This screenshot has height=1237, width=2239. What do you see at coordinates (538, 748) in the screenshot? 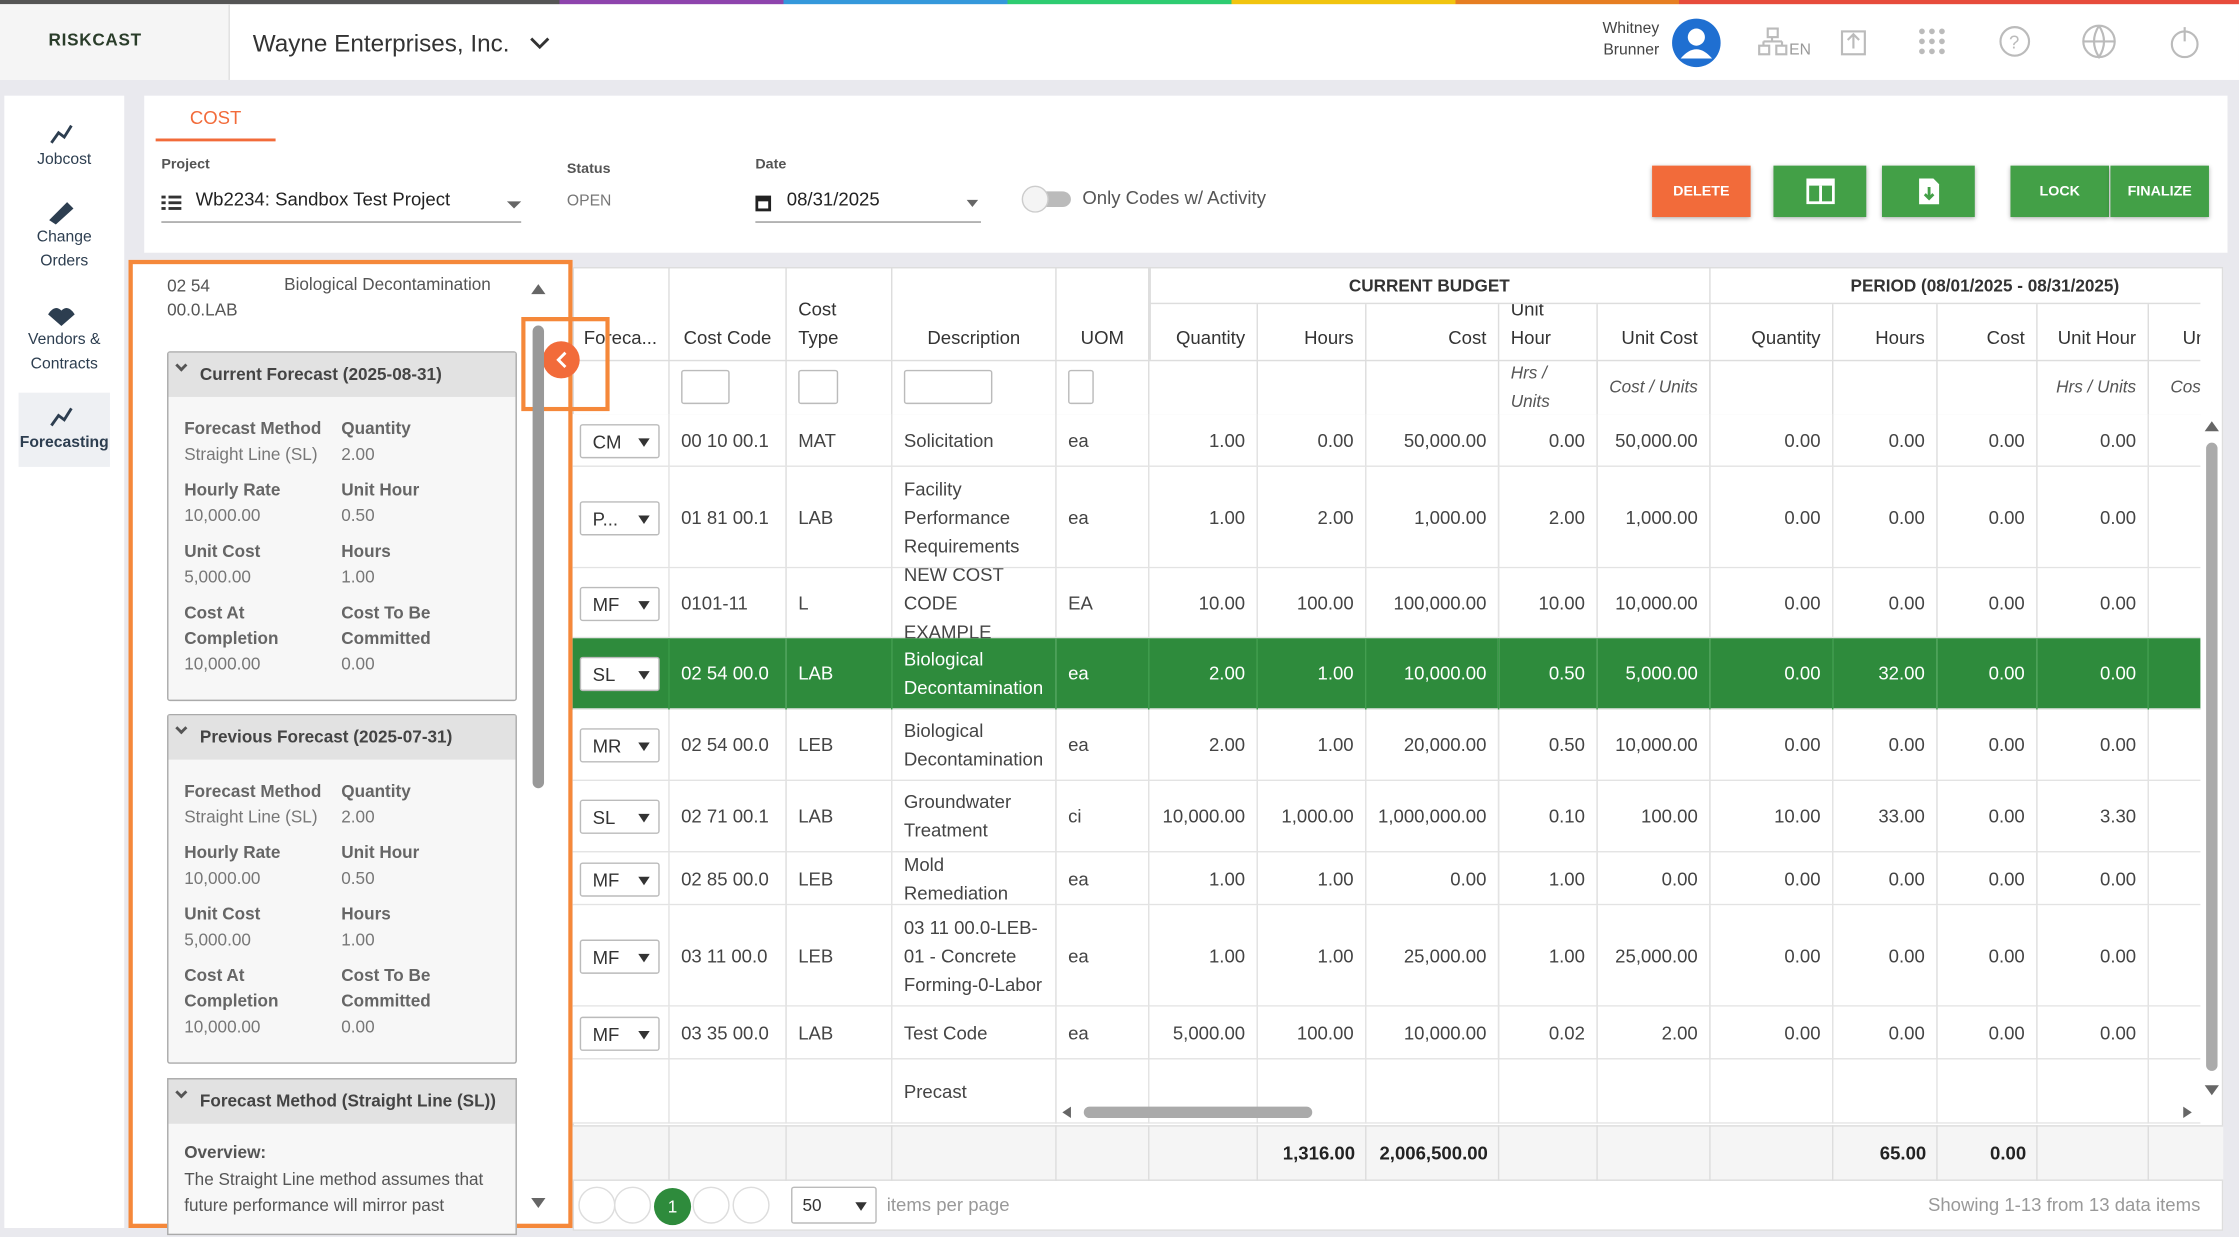
I see `panel-scrollbar` at bounding box center [538, 748].